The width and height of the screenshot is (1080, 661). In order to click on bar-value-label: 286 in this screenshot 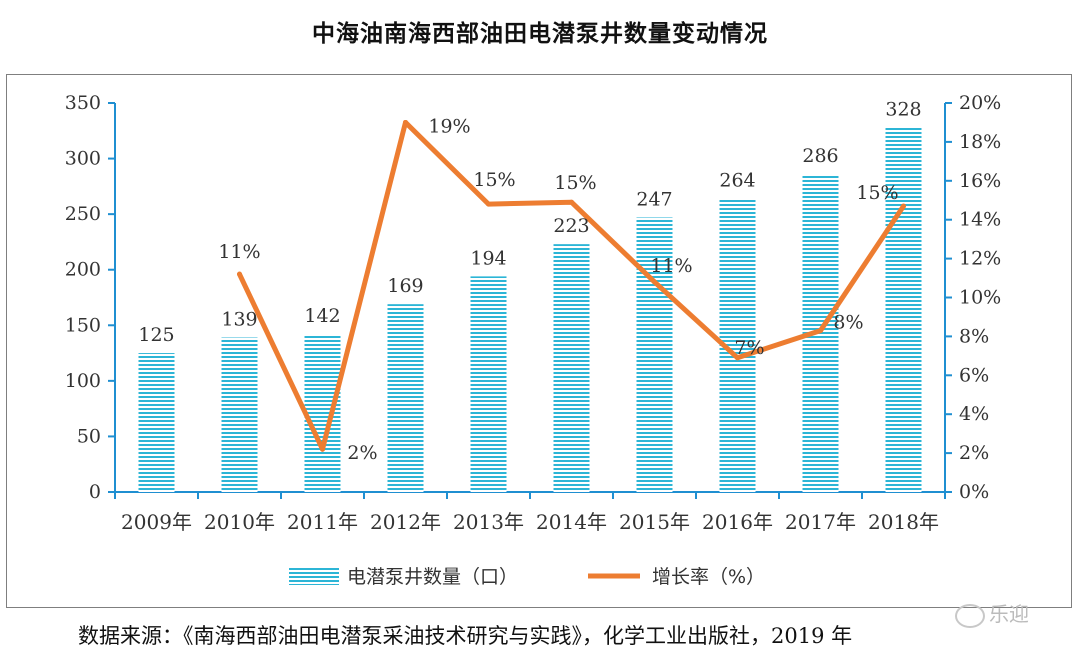, I will do `click(820, 156)`.